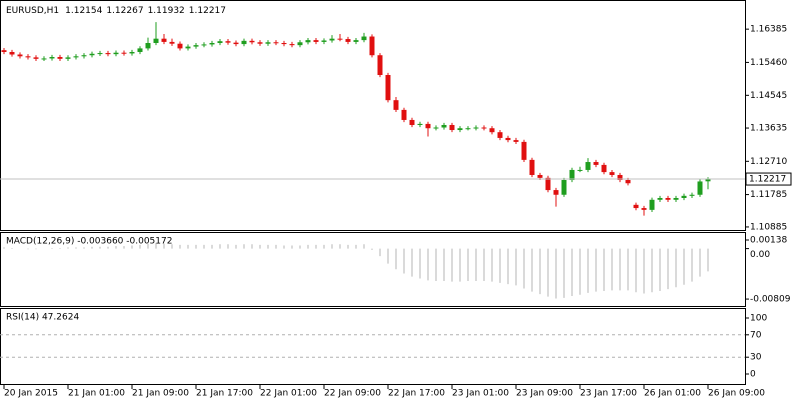 The width and height of the screenshot is (800, 400). Describe the element at coordinates (89, 242) in the screenshot. I see `macd-title: MACD(12,26,9) -0.003660 -0.005172` at that location.